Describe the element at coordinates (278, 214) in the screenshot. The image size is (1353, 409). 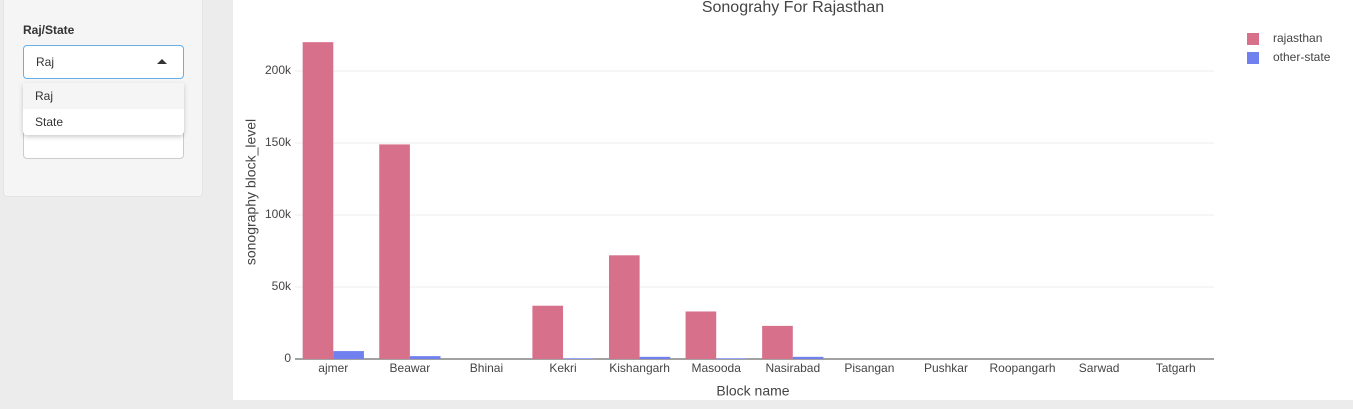
I see `y-tick-label: 100k` at that location.